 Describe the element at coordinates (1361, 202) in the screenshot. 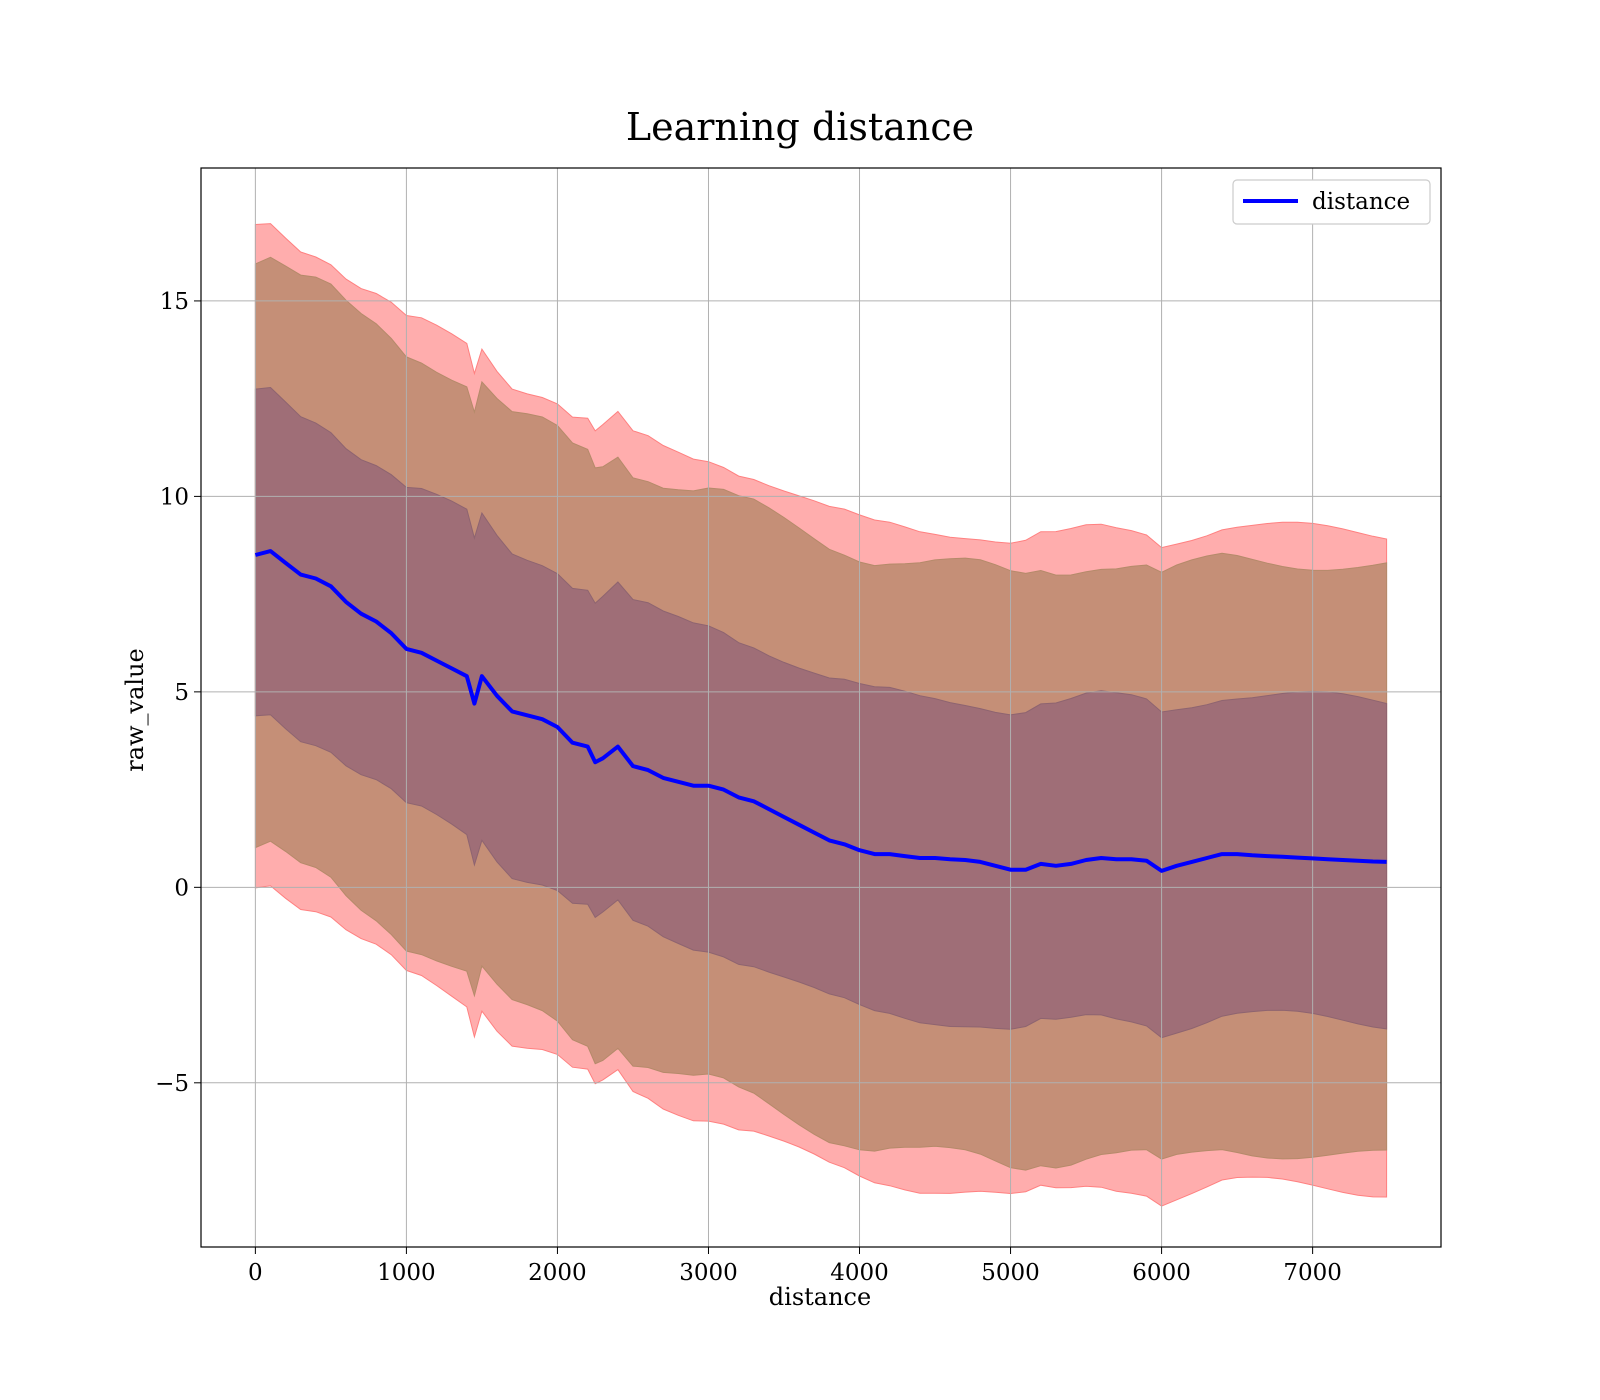

I see `legend-label-distance: distance` at that location.